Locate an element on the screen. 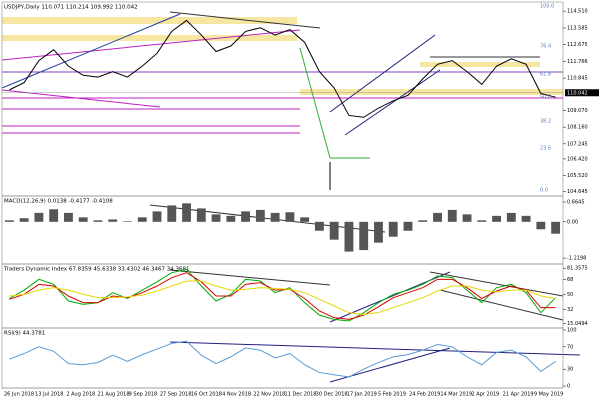 This screenshot has width=600, height=400. y-tick-label: 100 is located at coordinates (572, 331).